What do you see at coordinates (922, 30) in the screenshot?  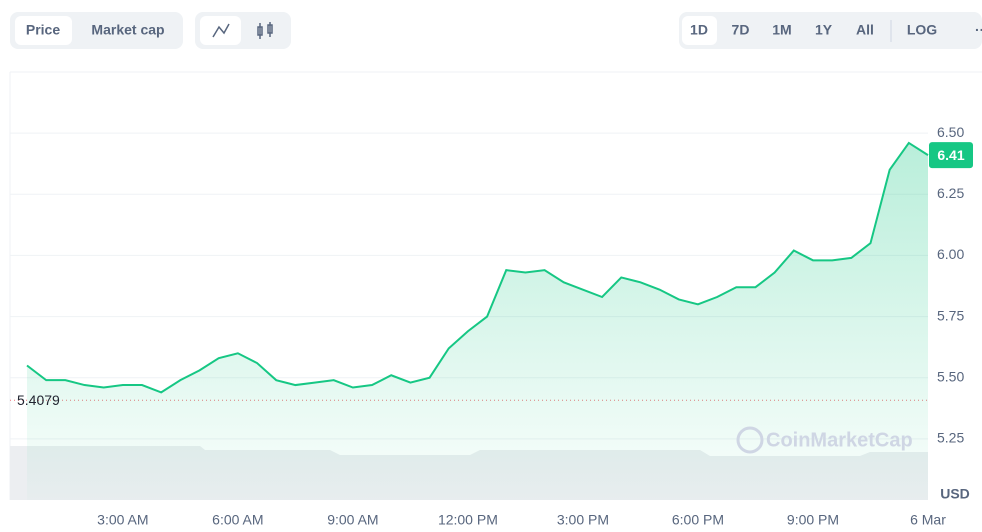 I see `log-button: LOG` at bounding box center [922, 30].